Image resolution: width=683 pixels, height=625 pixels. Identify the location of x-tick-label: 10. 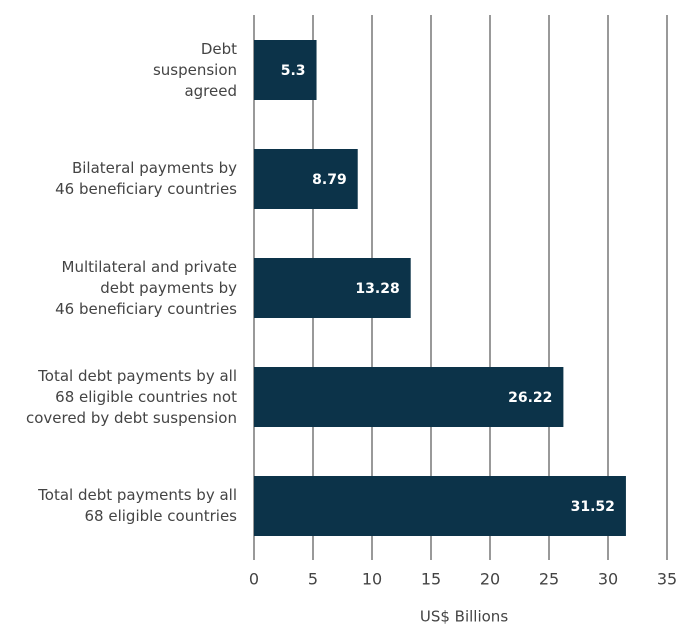
(372, 579).